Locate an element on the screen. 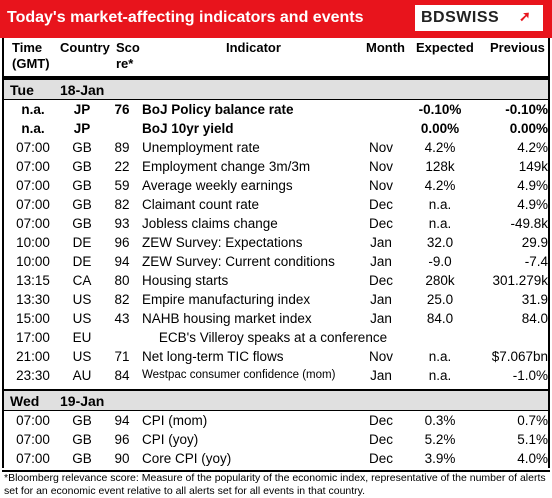  day-row: Tue 18-Jan is located at coordinates (276, 89).